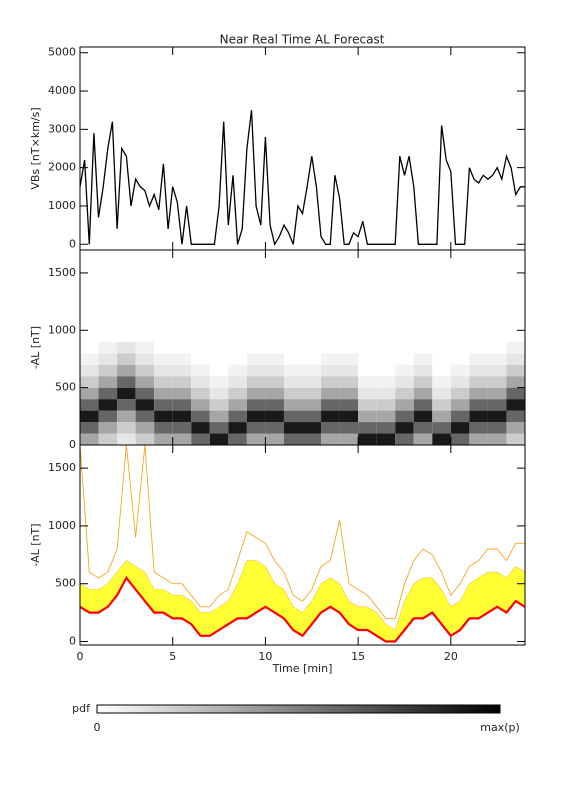 The height and width of the screenshot is (792, 576). Describe the element at coordinates (62, 90) in the screenshot. I see `y-tick-label: 4000` at that location.